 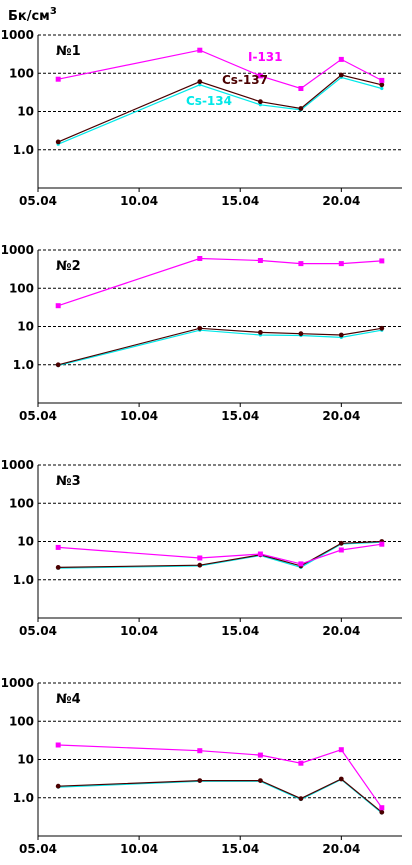 I want to click on unit-label: Бк/см3, so click(x=32, y=15).